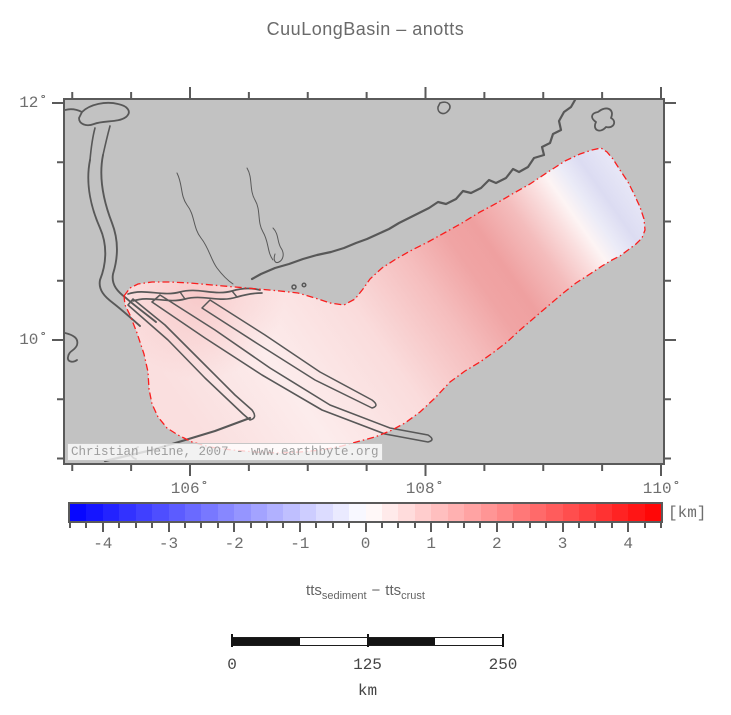  Describe the element at coordinates (503, 665) in the screenshot. I see `scalebar-tick-label: 250` at that location.